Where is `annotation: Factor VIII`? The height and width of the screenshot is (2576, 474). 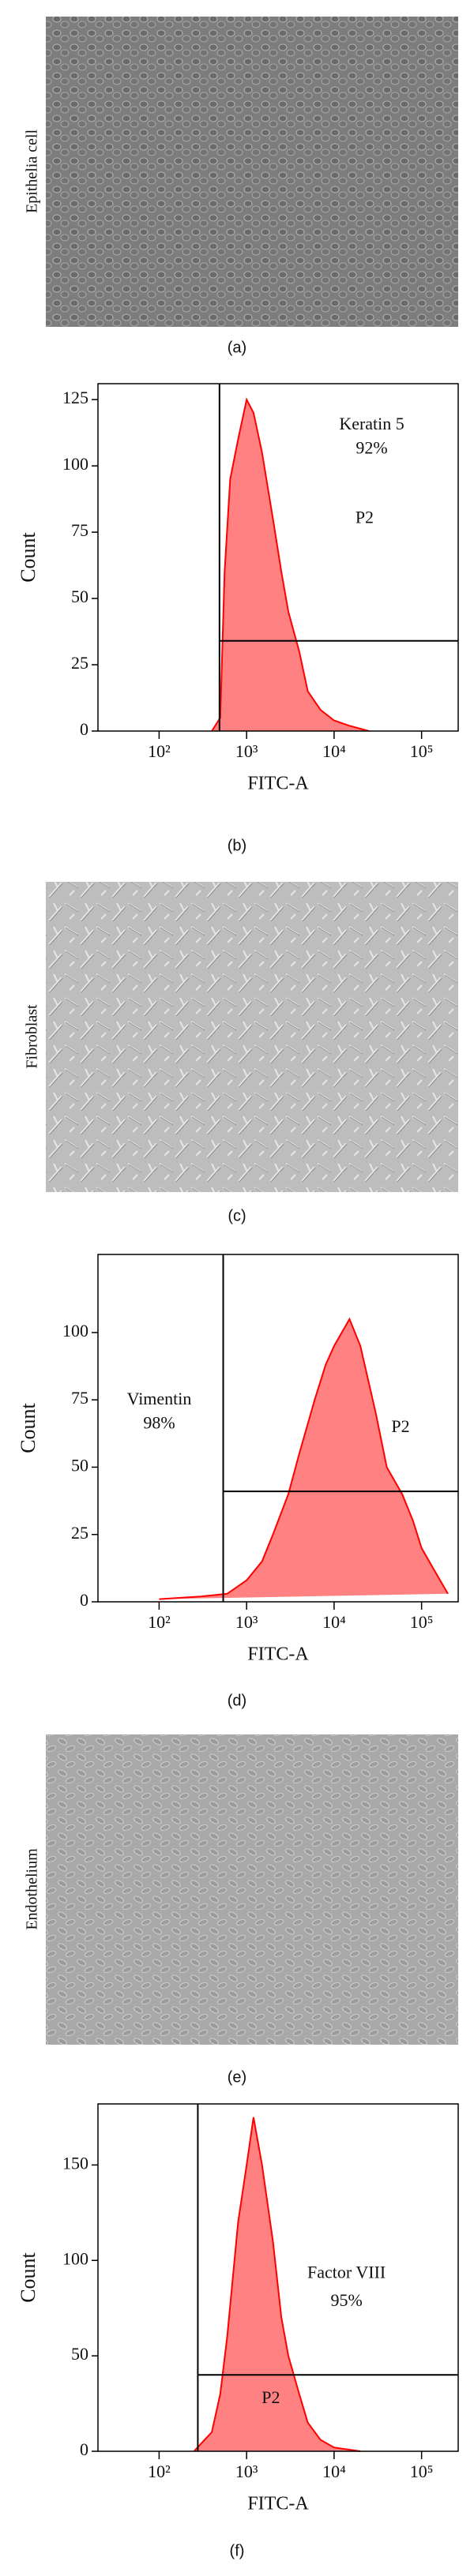 annotation: Factor VIII is located at coordinates (347, 2272).